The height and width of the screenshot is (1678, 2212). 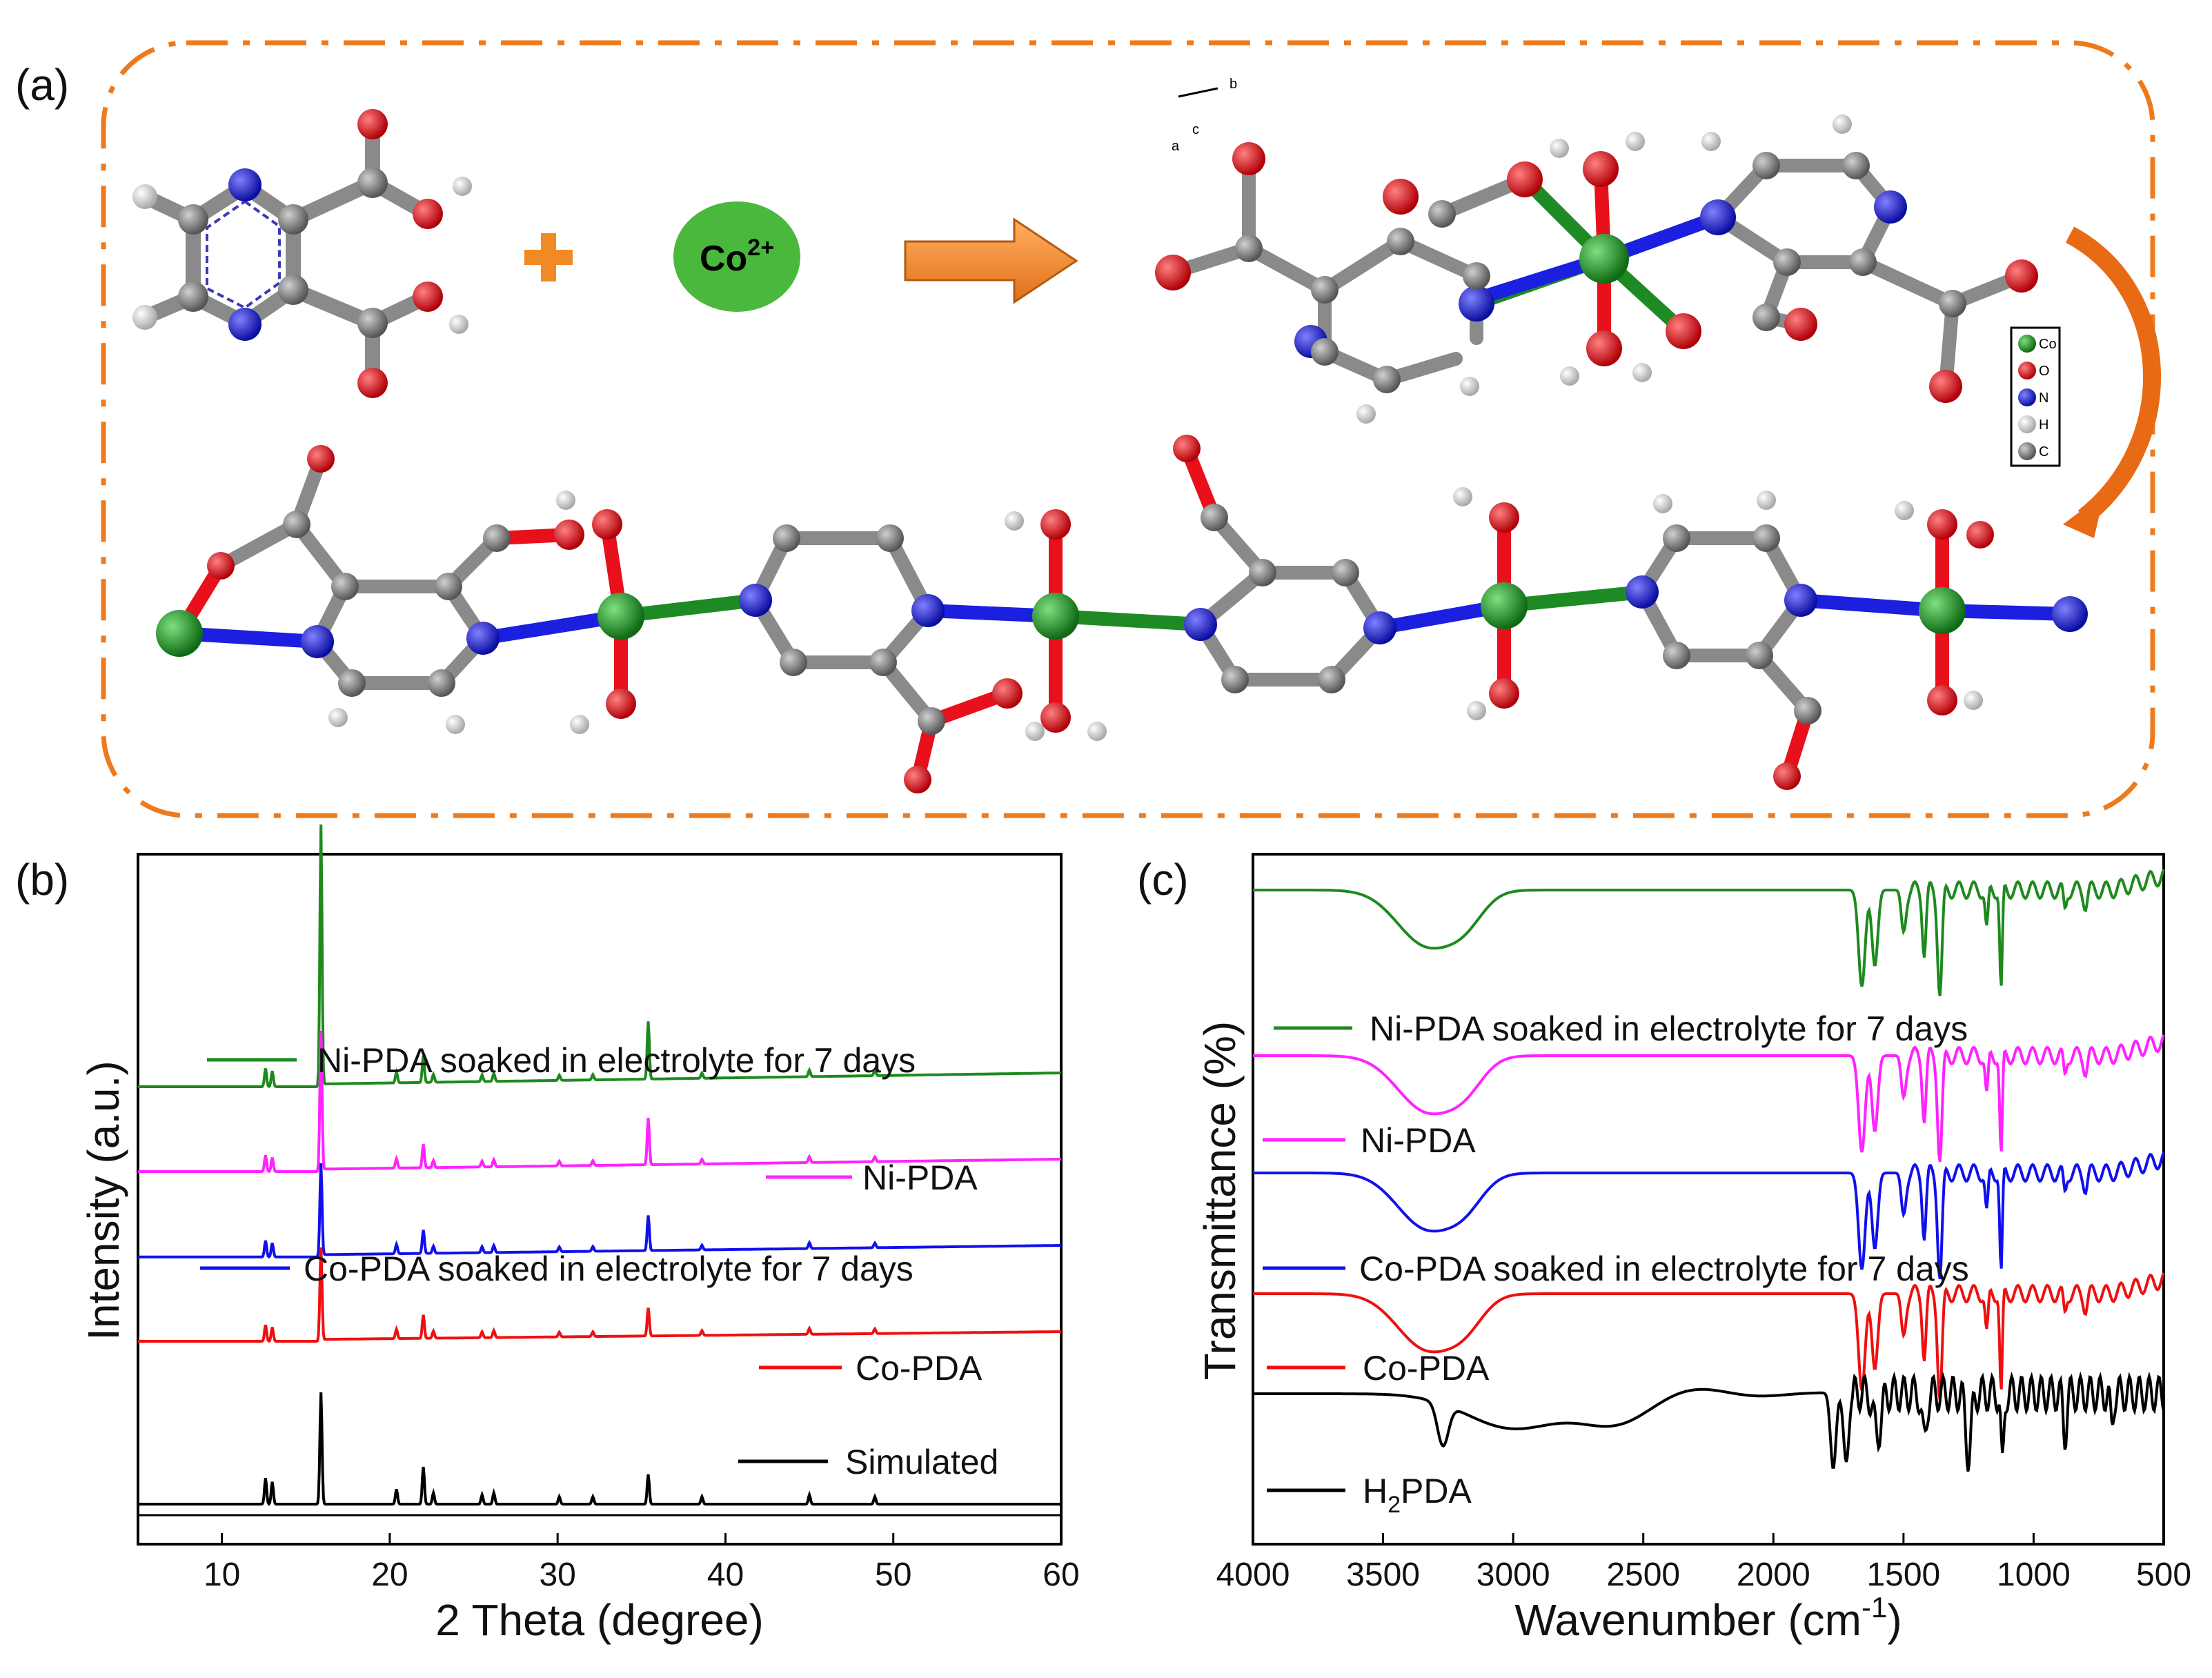 What do you see at coordinates (1163, 880) in the screenshot?
I see `panel-c-label: (c)` at bounding box center [1163, 880].